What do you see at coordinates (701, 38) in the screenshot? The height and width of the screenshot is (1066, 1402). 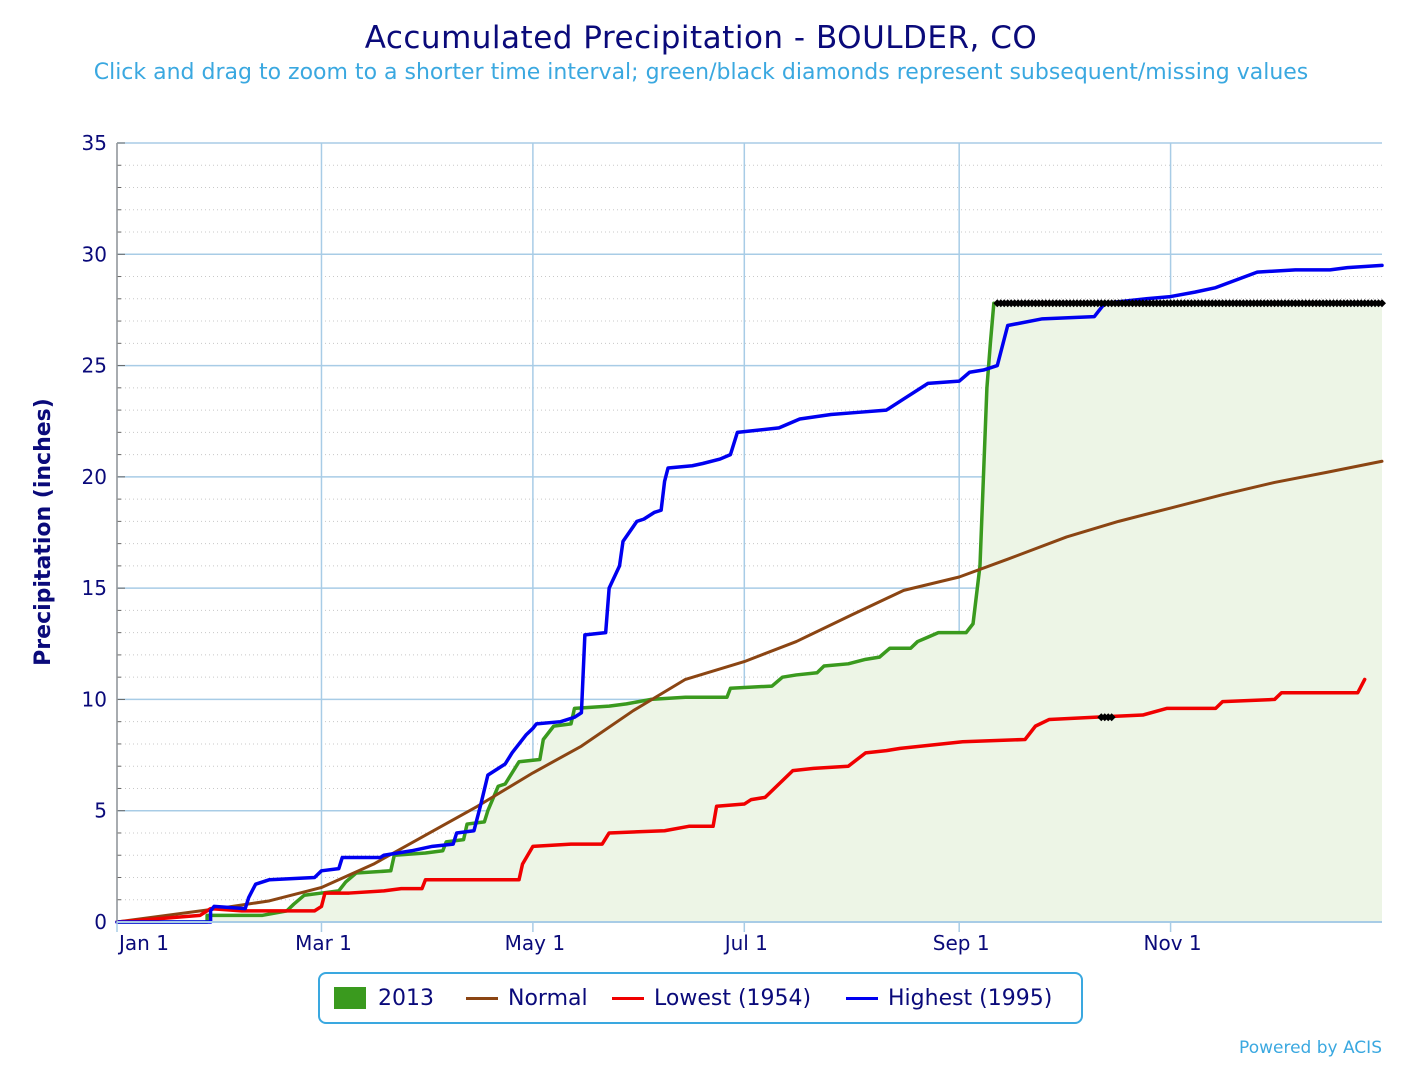 I see `chart-title: Accumulated Precipitation - BOULDER, CO` at bounding box center [701, 38].